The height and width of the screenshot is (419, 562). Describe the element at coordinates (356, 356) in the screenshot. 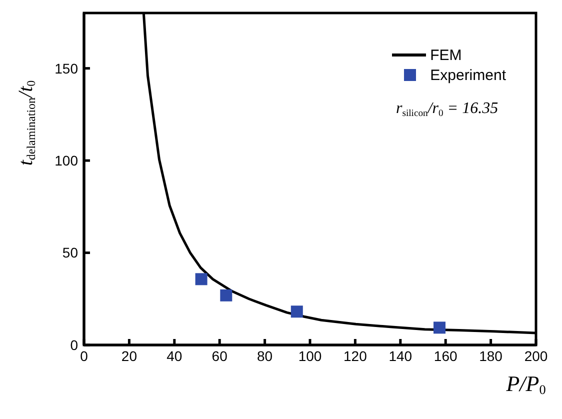

I see `x-tick-label: 120` at that location.